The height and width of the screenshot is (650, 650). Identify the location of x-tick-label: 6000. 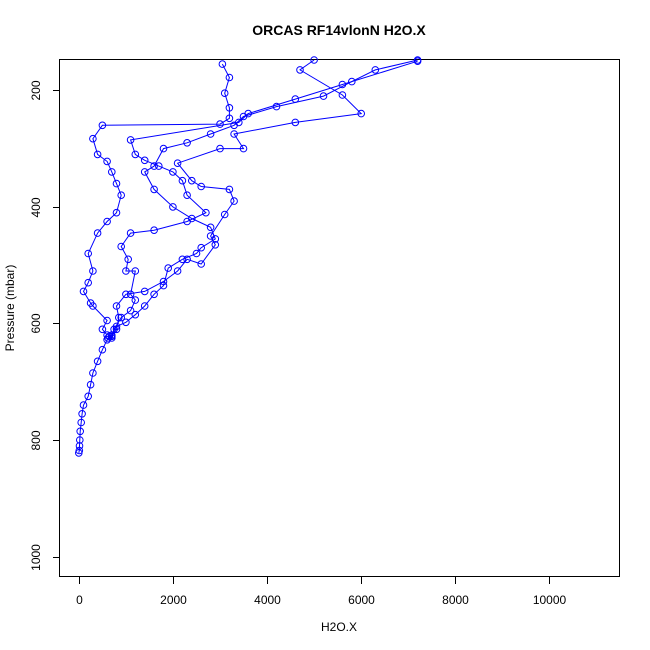
(361, 600).